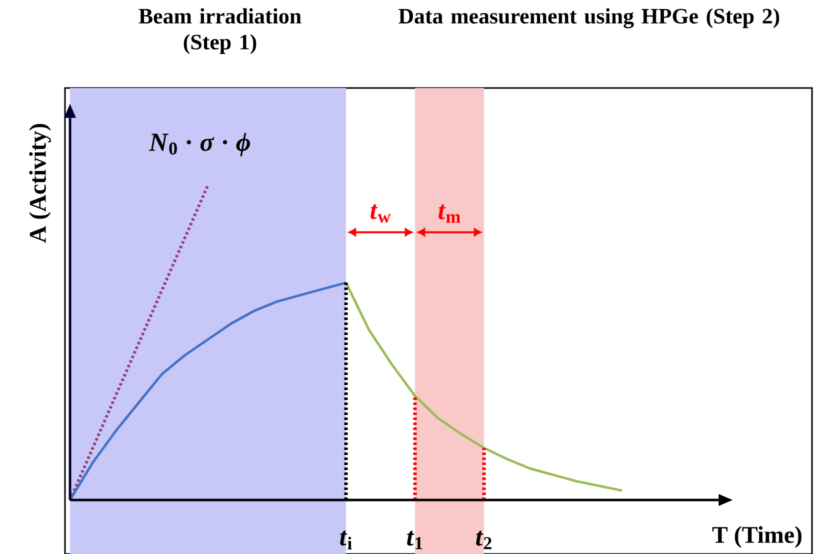 The height and width of the screenshot is (554, 833). What do you see at coordinates (346, 540) in the screenshot?
I see `x-tick-label: t$_{i}$` at bounding box center [346, 540].